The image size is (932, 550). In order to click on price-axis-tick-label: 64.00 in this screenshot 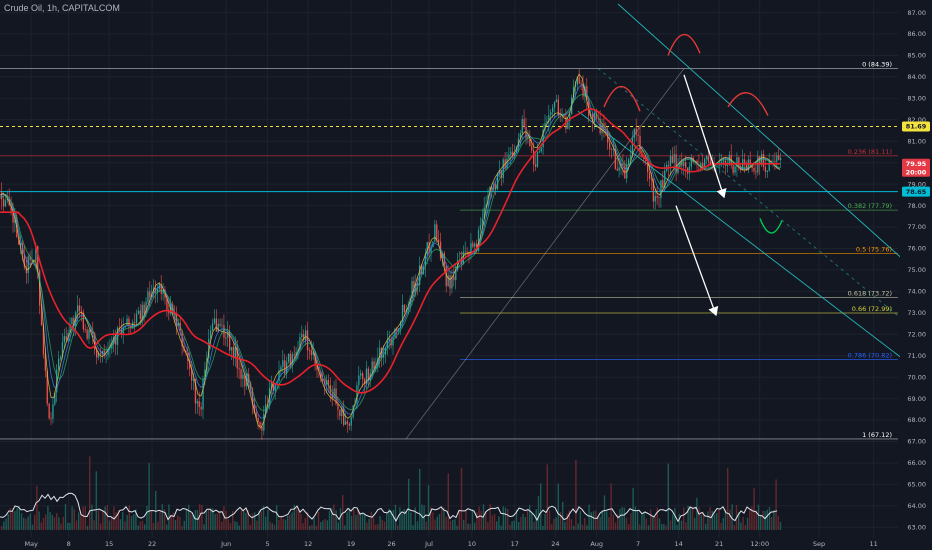, I will do `click(916, 506)`.